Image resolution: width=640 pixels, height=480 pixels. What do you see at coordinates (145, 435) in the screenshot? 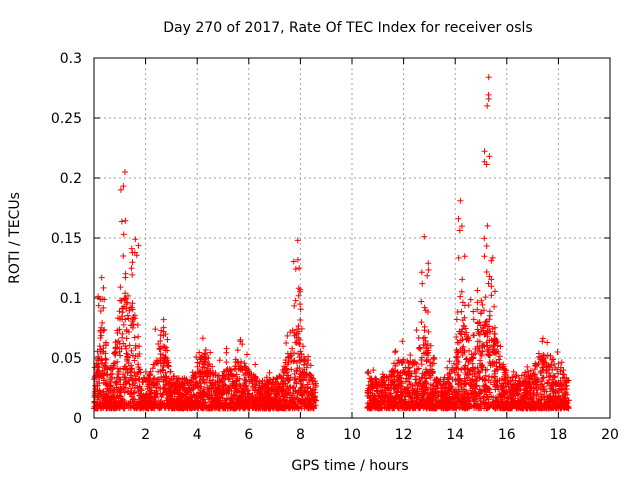
I see `x-tick-label: 2` at bounding box center [145, 435].